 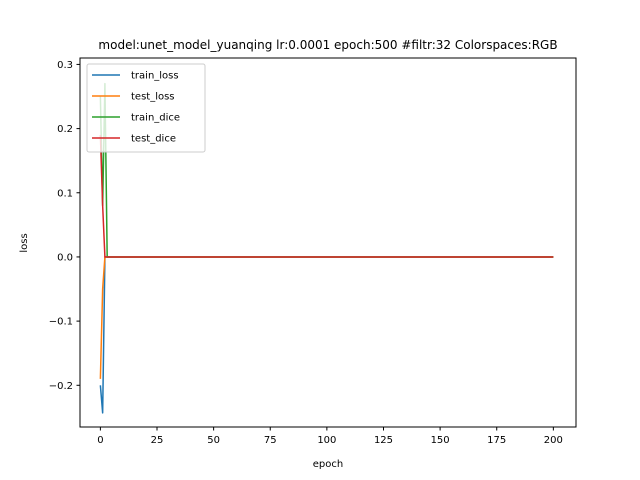 What do you see at coordinates (153, 97) in the screenshot?
I see `legend-label-test-loss: test_loss` at bounding box center [153, 97].